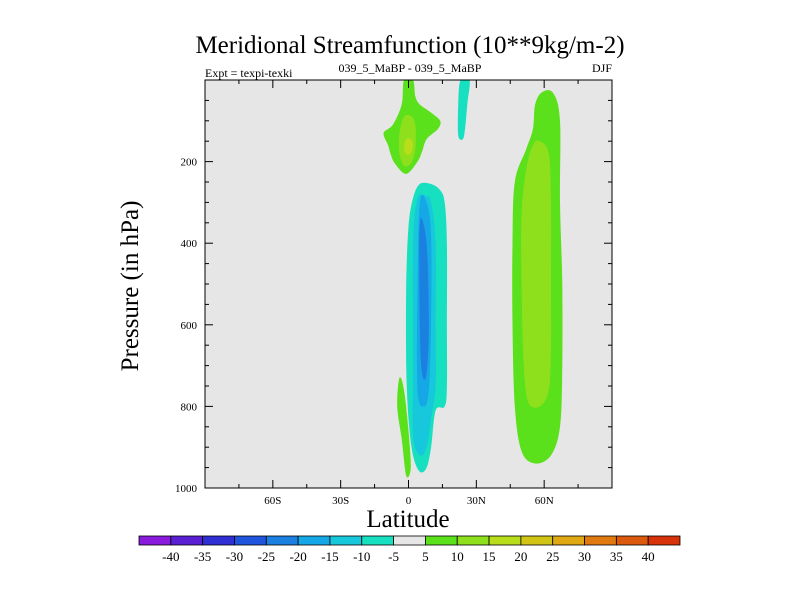  I want to click on colorbar-label: 20, so click(520, 556).